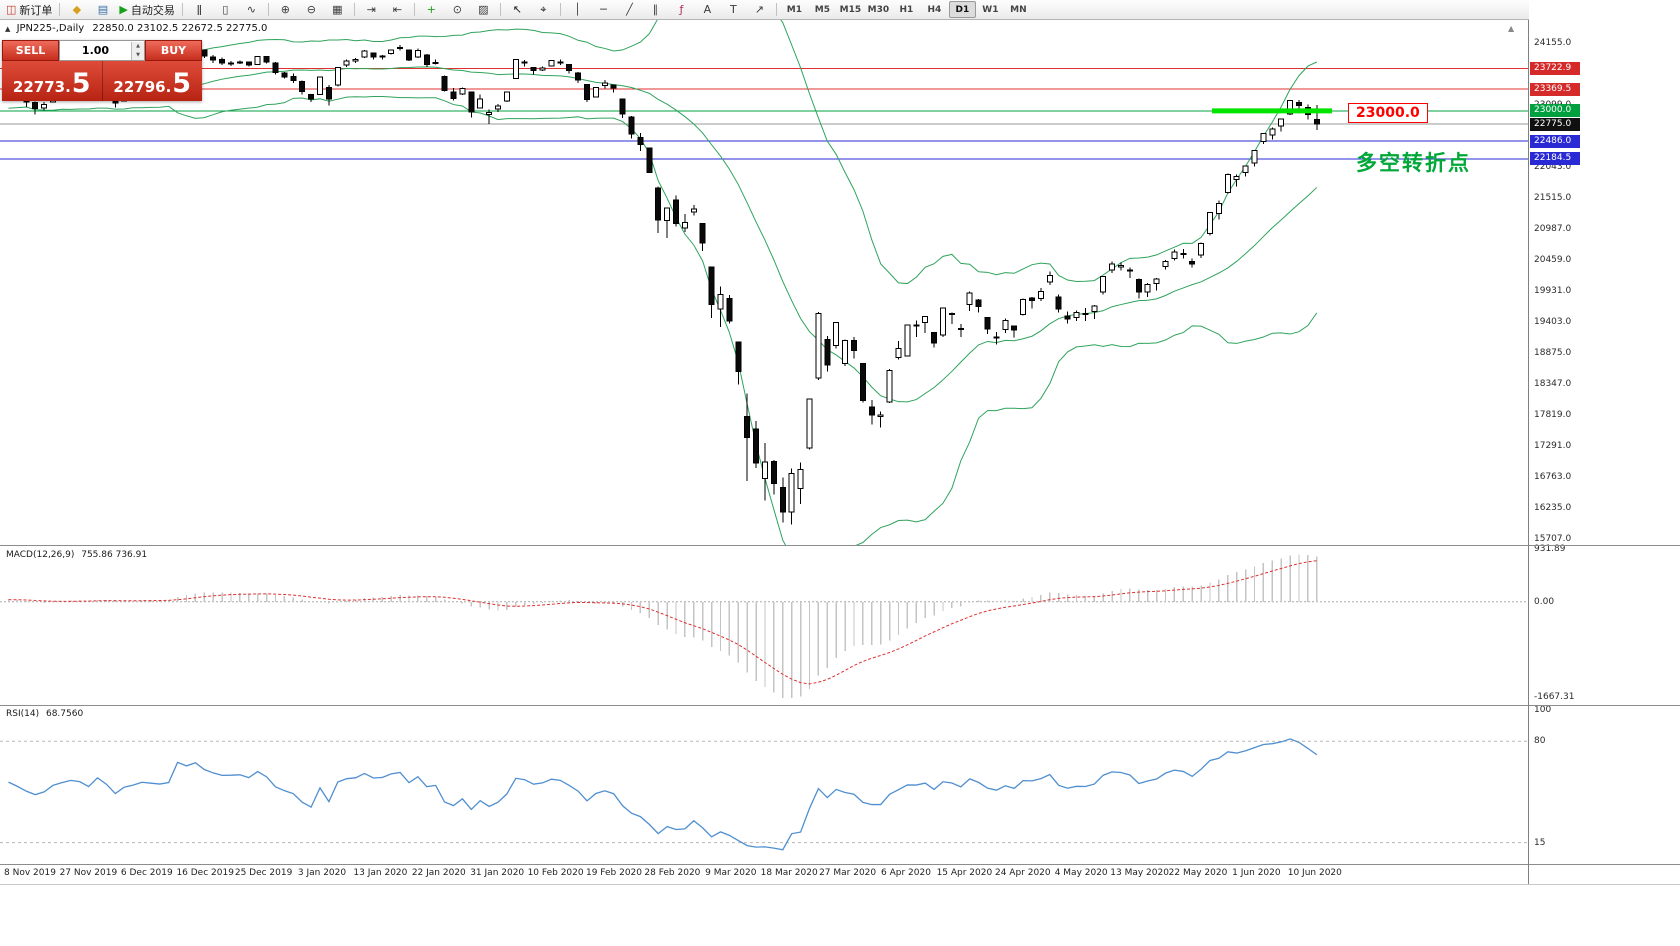 The width and height of the screenshot is (1680, 946). What do you see at coordinates (457, 9) in the screenshot?
I see `periods-button: ⊙` at bounding box center [457, 9].